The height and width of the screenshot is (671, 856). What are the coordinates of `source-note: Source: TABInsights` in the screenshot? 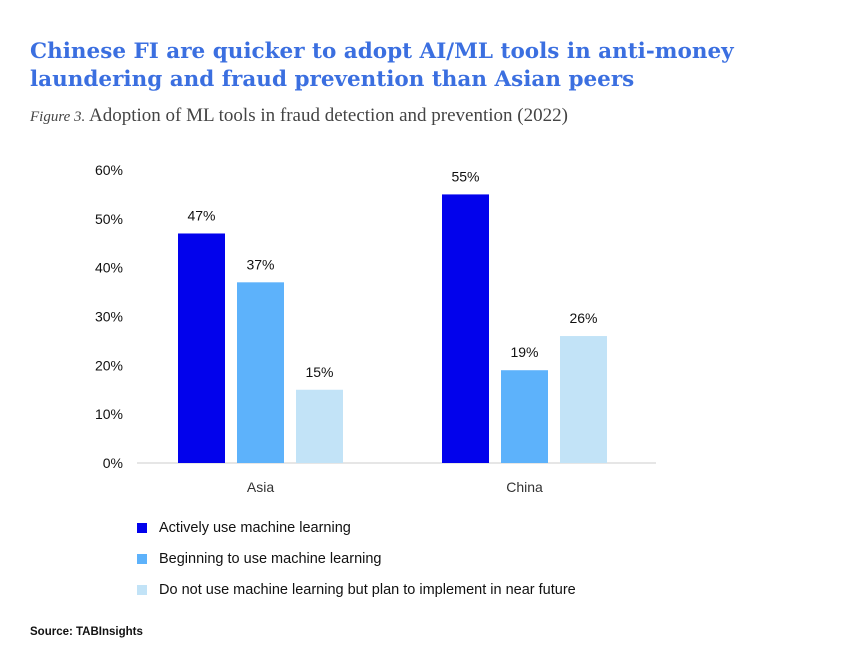 It's located at (86, 632).